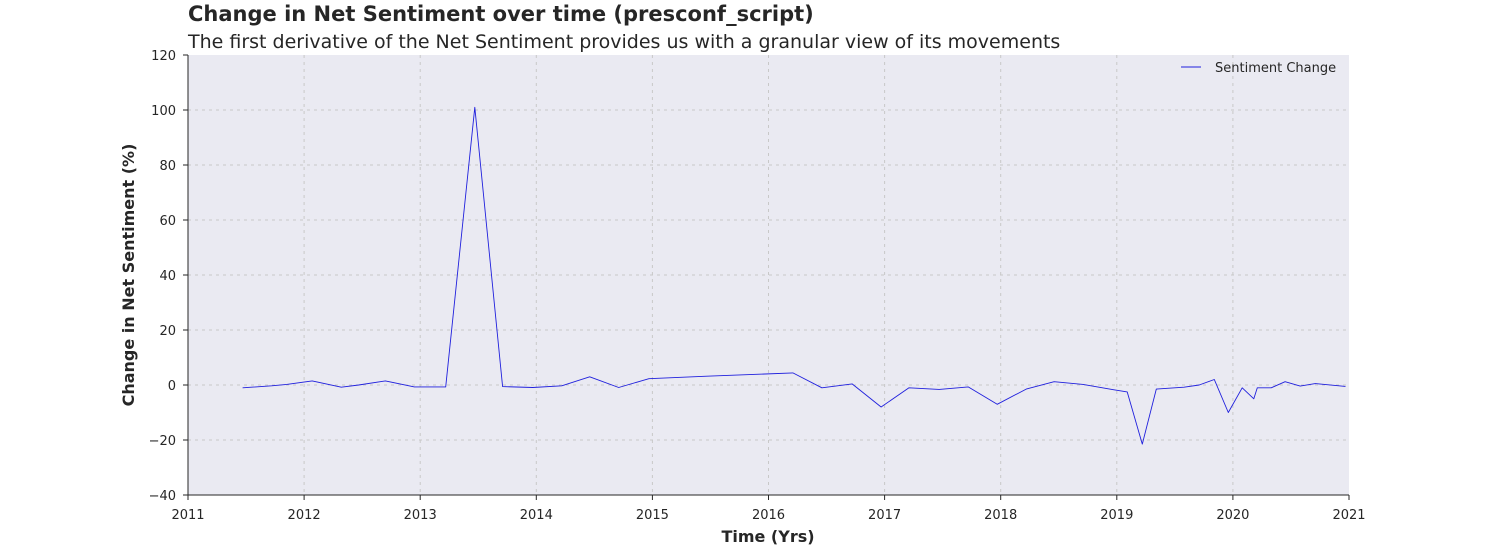 This screenshot has height=550, width=1500. I want to click on y-axis-ticks: −40 −20 0 20 40 60 80 100 120, so click(168, 276).